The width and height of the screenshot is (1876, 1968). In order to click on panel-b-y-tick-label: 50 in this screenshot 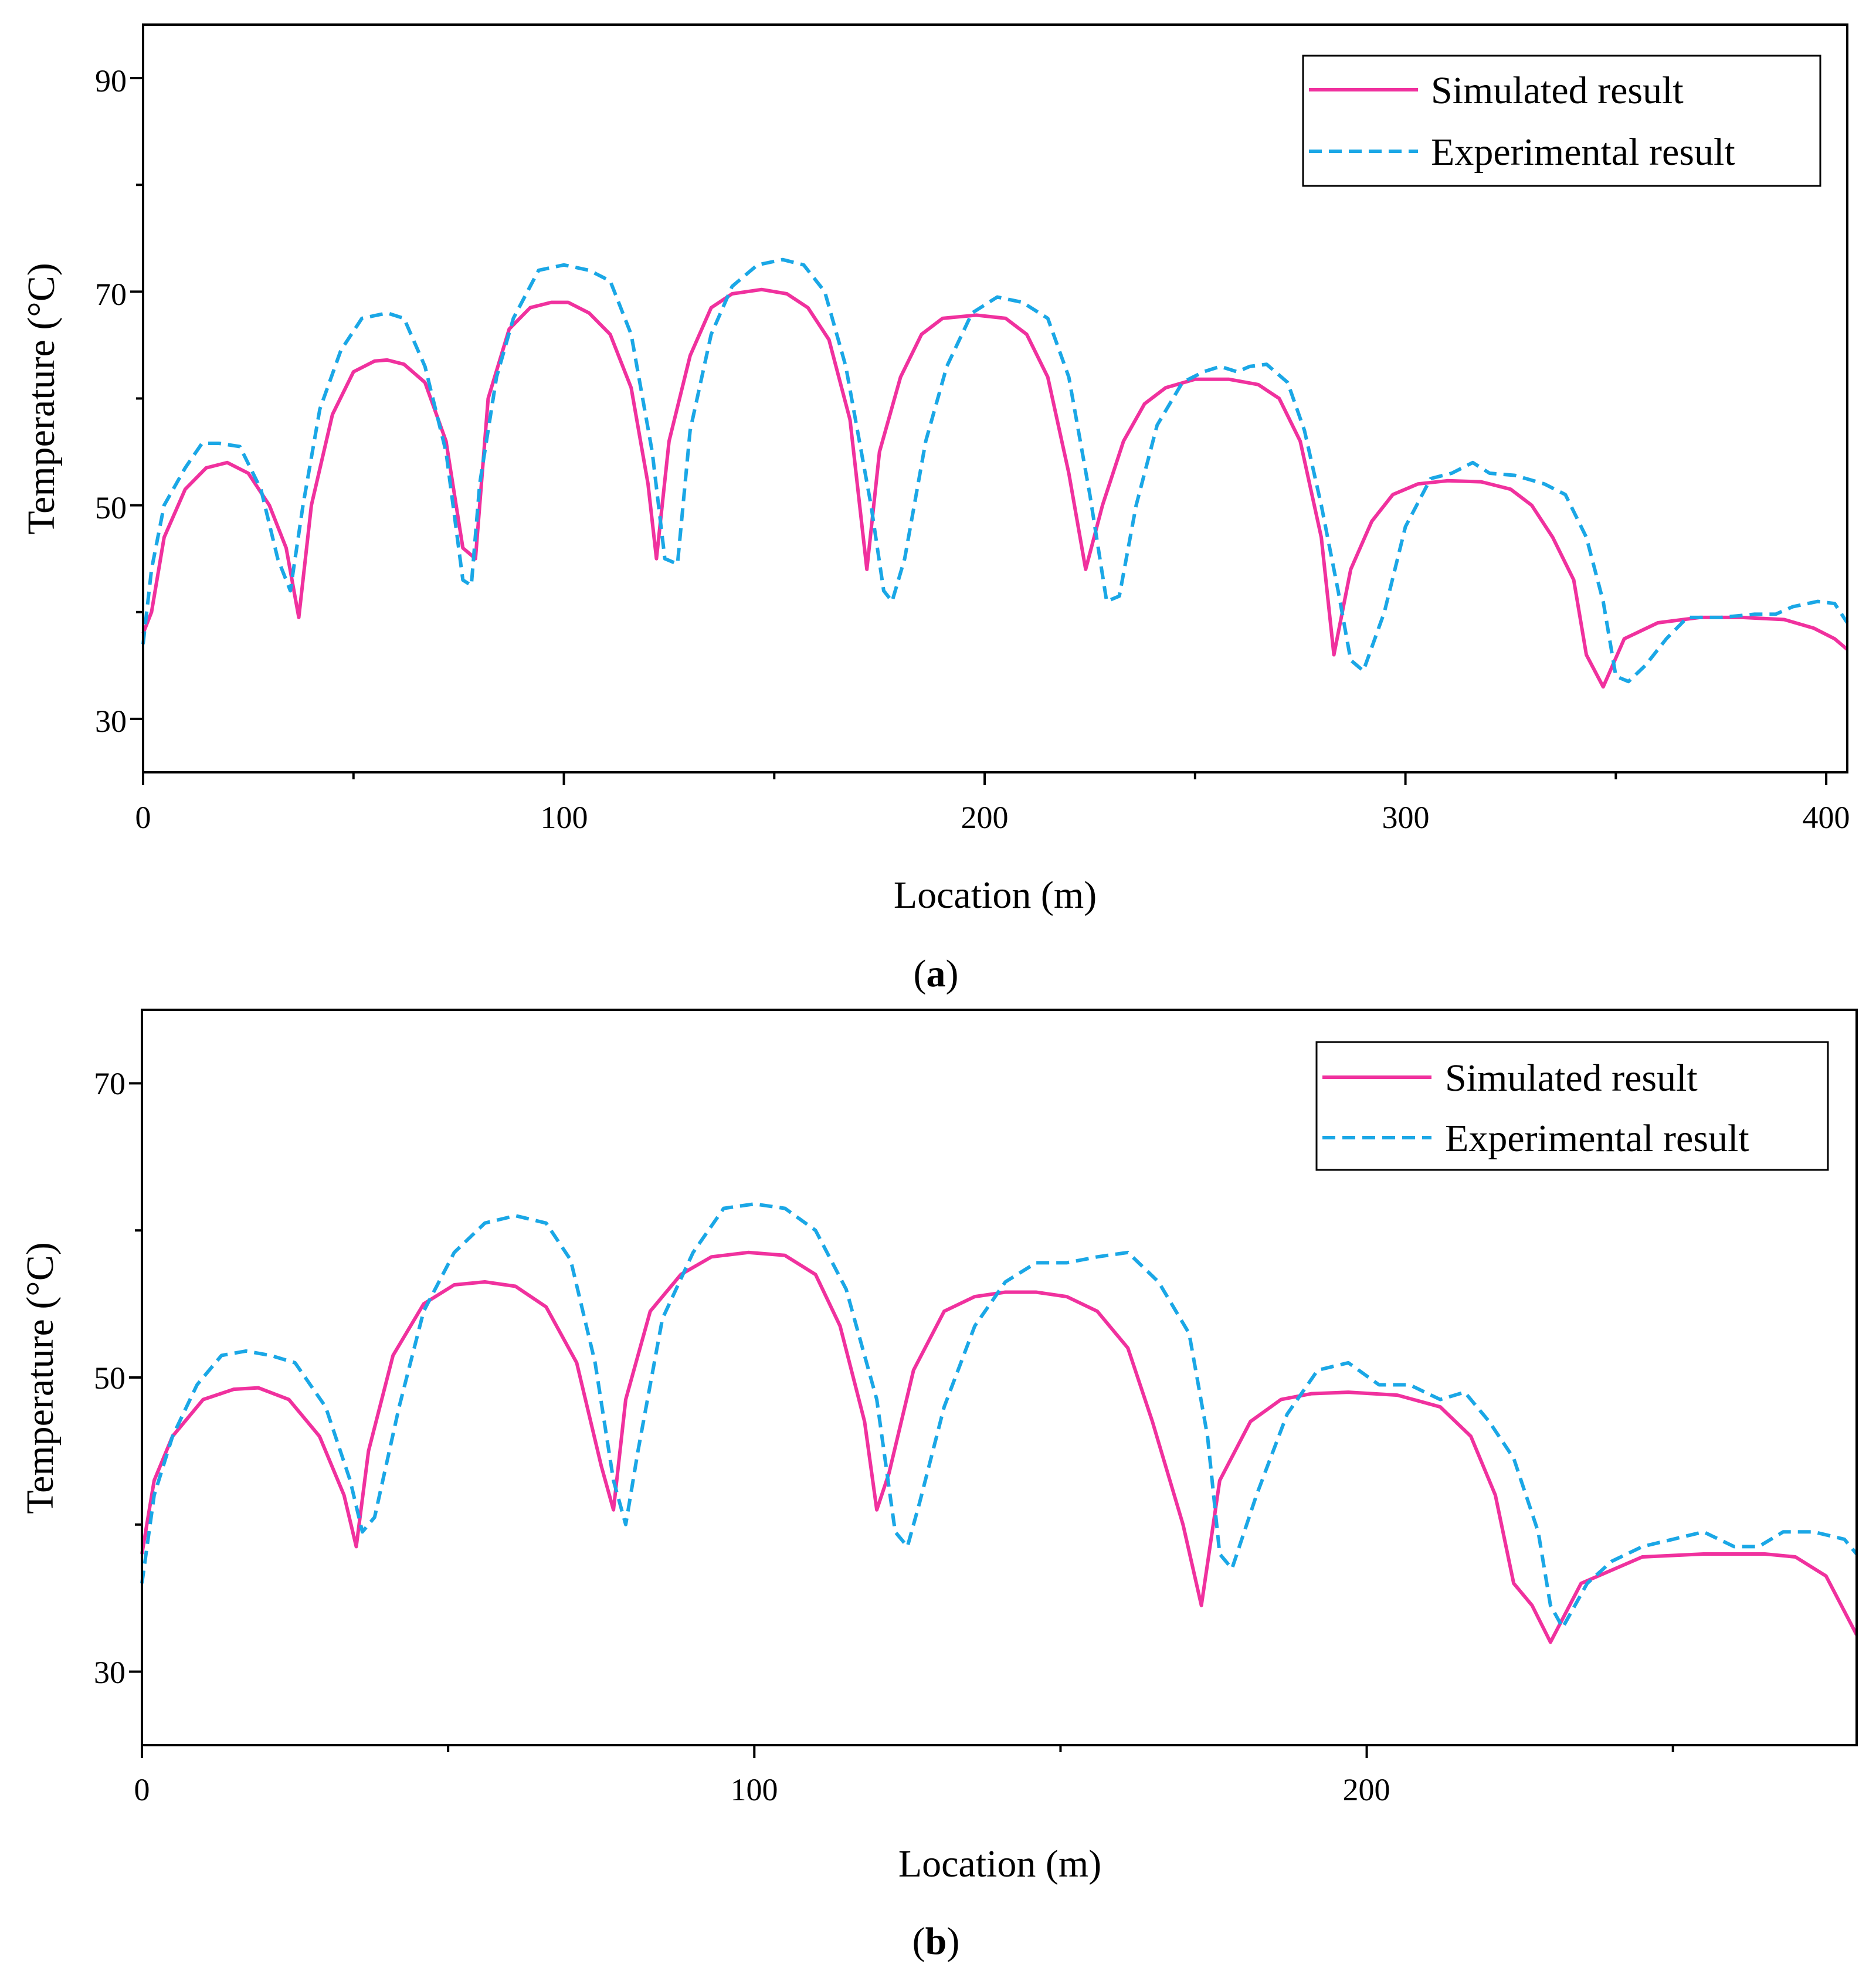, I will do `click(110, 1378)`.